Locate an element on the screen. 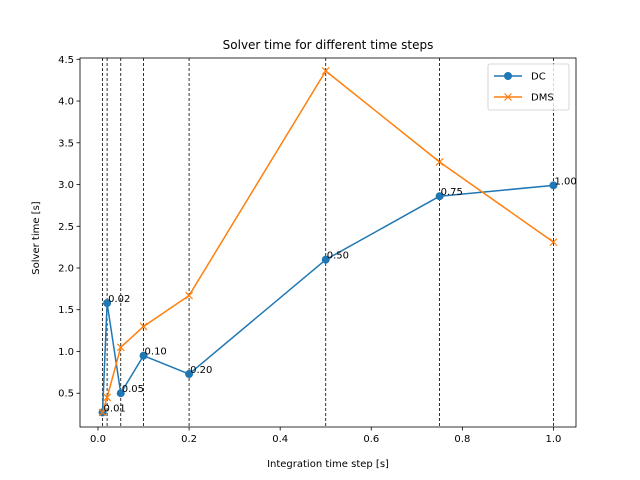 The image size is (640, 480). legend-box is located at coordinates (528, 87).